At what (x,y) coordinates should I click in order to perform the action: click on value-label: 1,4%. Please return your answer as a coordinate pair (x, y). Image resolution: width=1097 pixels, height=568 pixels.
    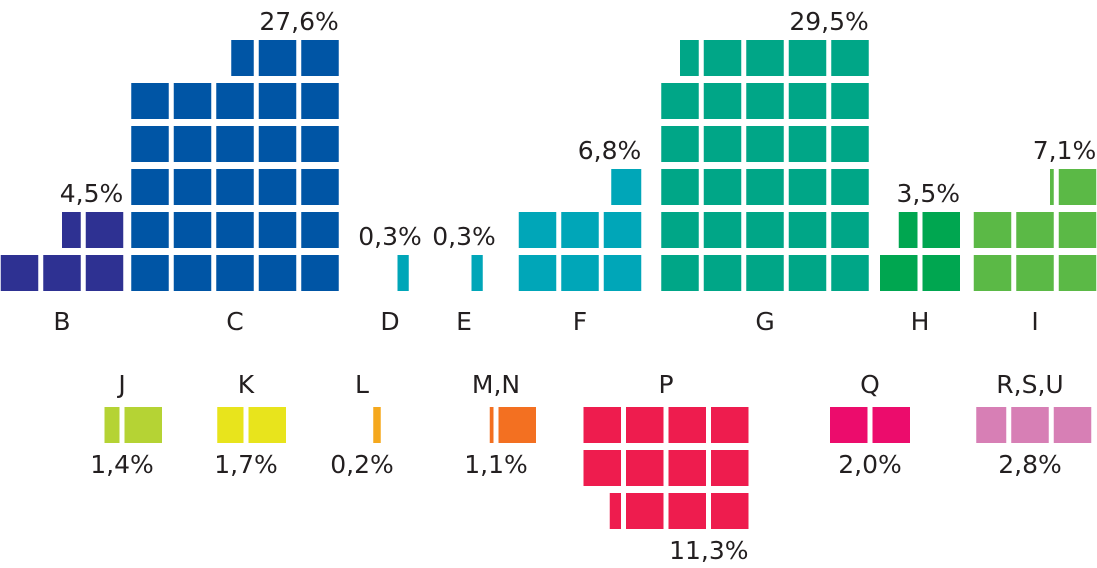
    Looking at the image, I should click on (122, 464).